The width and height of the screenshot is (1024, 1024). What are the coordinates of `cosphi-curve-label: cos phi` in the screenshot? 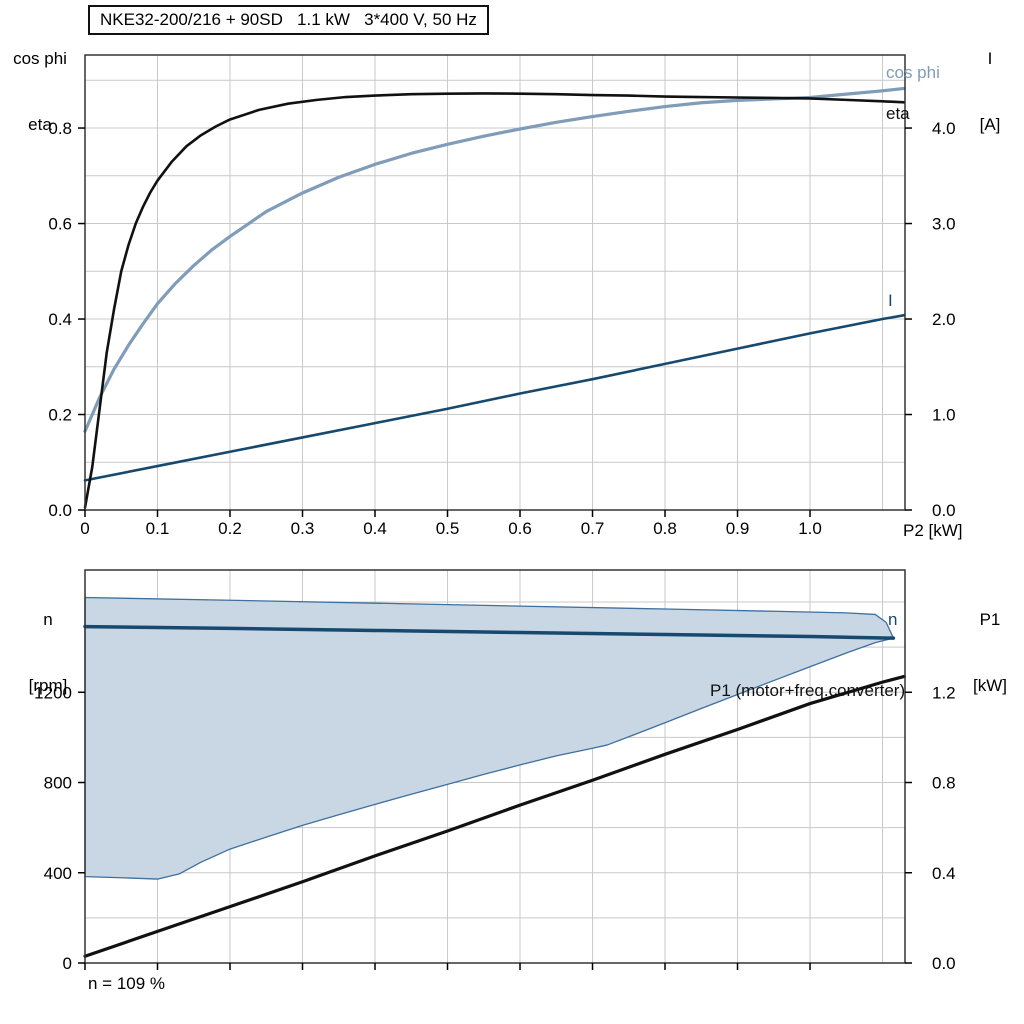 It's located at (913, 72).